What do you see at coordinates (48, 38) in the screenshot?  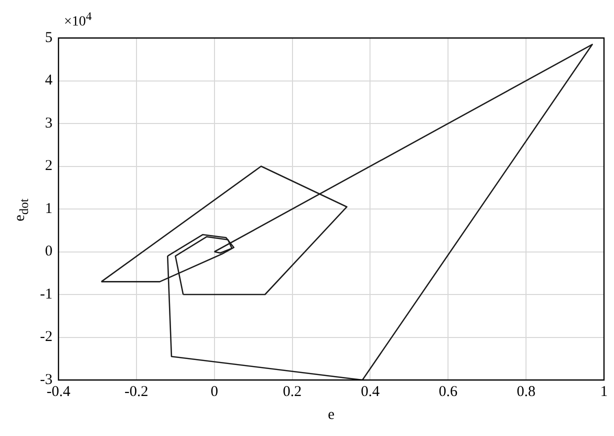 I see `y-tick-label: 5` at bounding box center [48, 38].